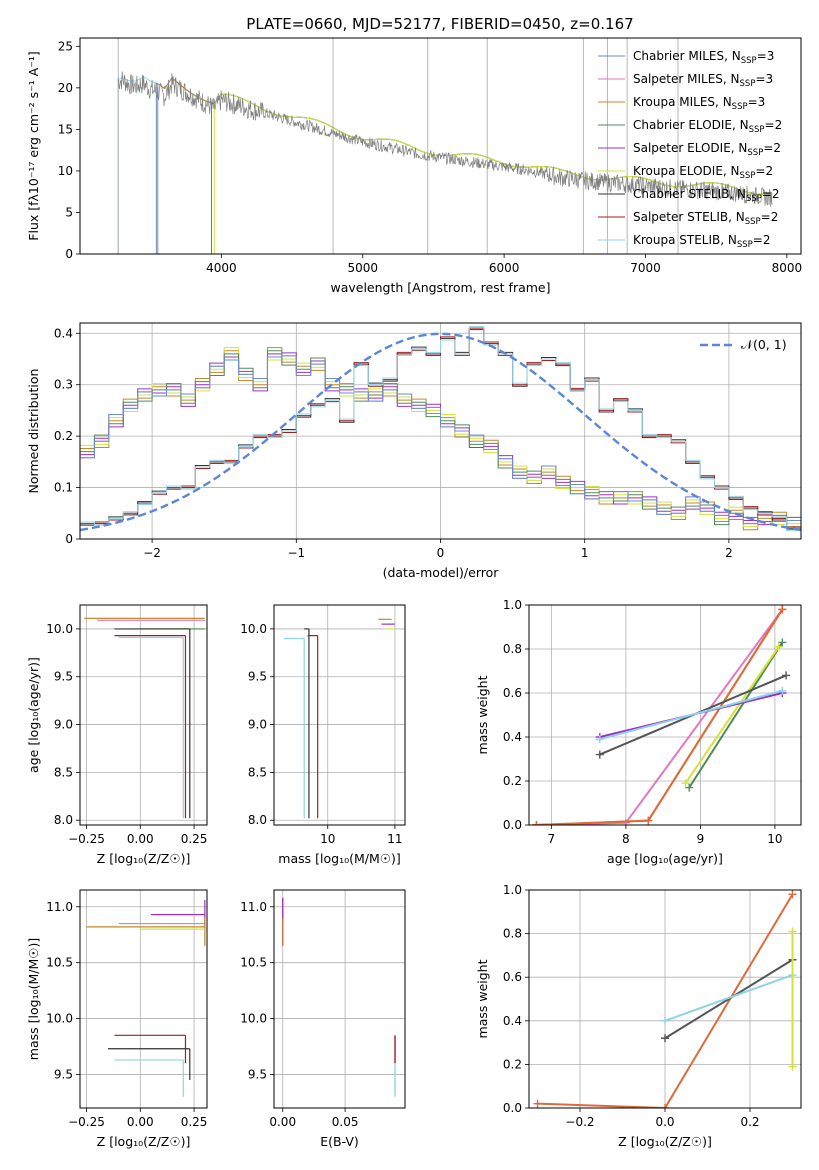 The image size is (819, 1170). I want to click on x-axis-label: wavelength [Angstrom, rest frame], so click(440, 287).